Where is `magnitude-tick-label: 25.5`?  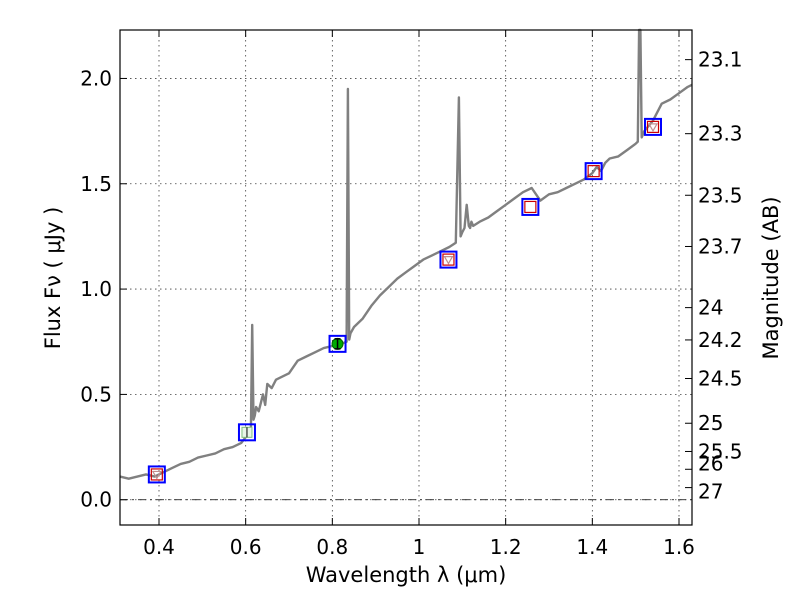 magnitude-tick-label: 25.5 is located at coordinates (720, 451).